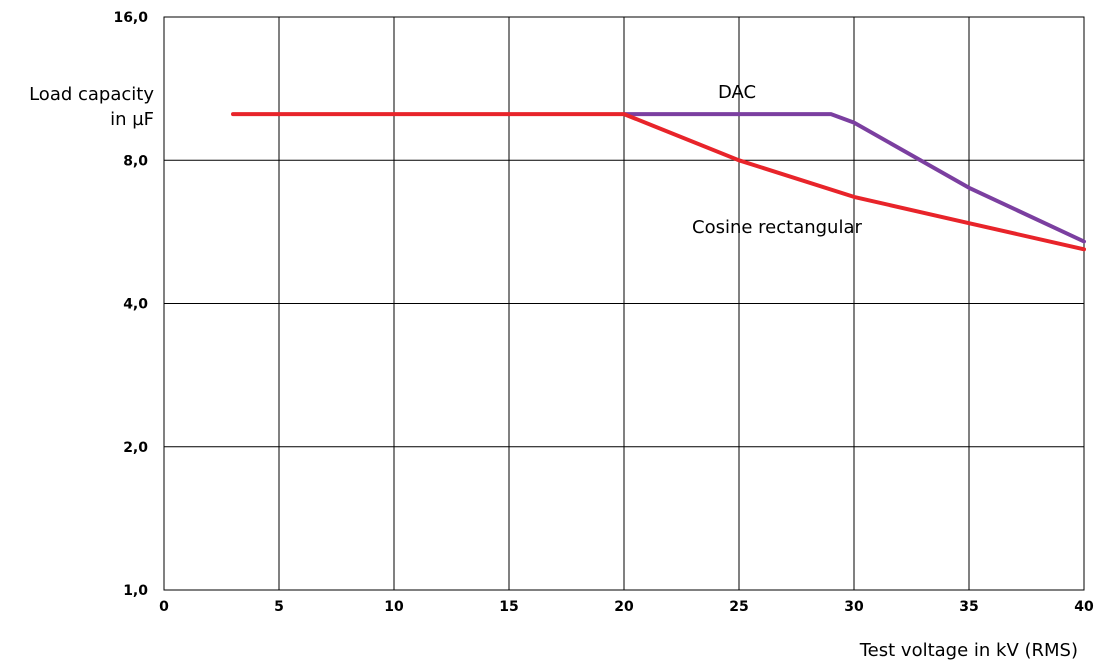  Describe the element at coordinates (132, 119) in the screenshot. I see `y-axis-label-line-2: in µF` at that location.